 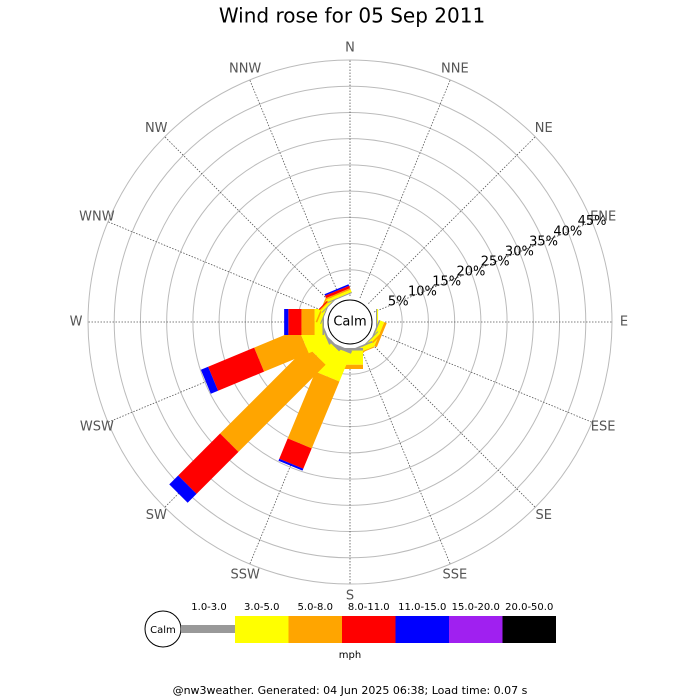 What do you see at coordinates (544, 515) in the screenshot?
I see `direction-label: SE` at bounding box center [544, 515].